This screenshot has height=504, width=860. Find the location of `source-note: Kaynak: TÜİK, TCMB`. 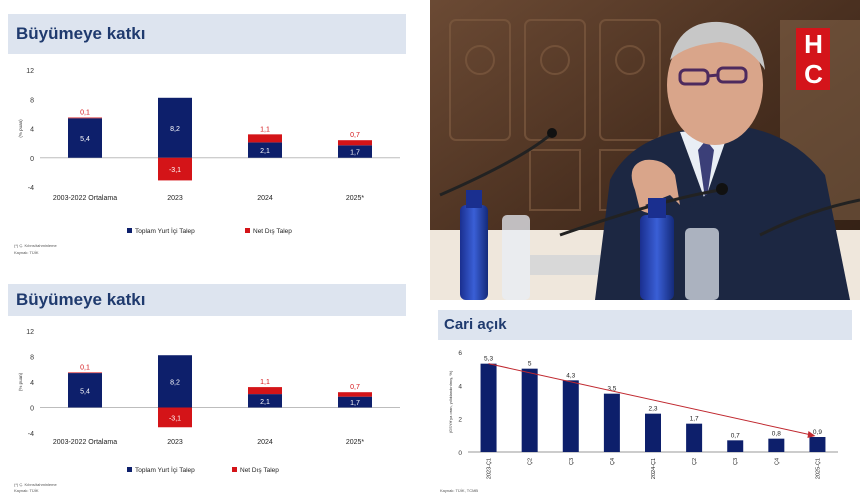

source-note: Kaynak: TÜİK, TCMB is located at coordinates (459, 490).